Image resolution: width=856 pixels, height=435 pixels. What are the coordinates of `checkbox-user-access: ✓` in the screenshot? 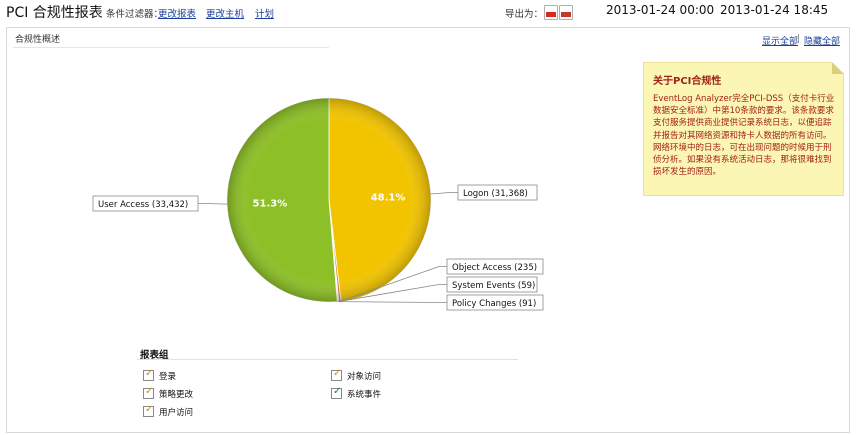 It's located at (148, 410).